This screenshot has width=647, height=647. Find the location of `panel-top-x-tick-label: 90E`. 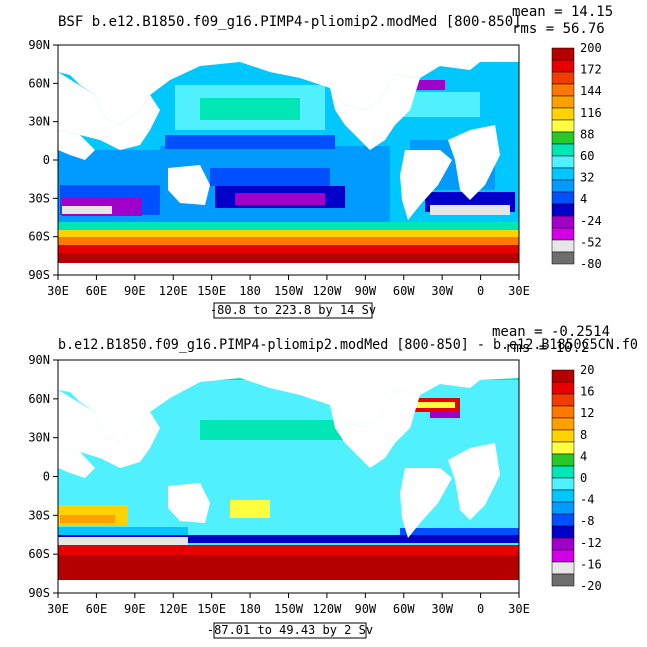

panel-top-x-tick-label: 90E is located at coordinates (135, 291).